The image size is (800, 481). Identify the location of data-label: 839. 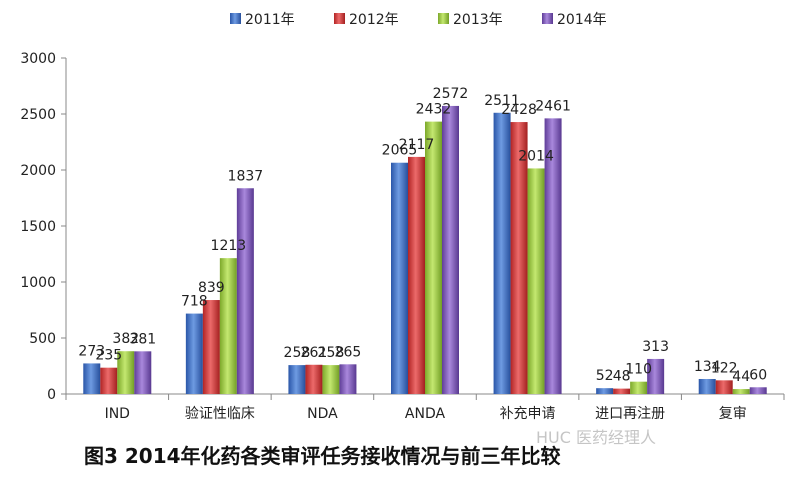
(211, 288).